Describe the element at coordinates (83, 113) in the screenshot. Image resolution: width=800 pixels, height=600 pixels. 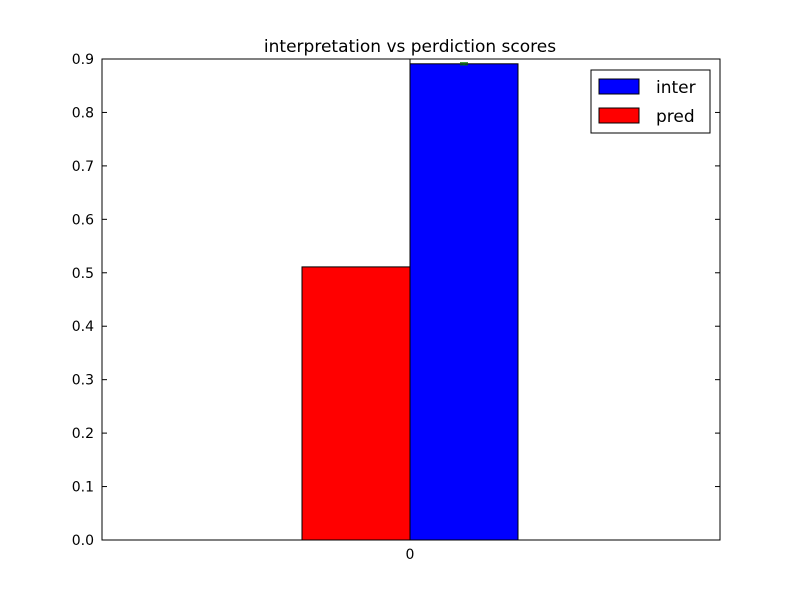
I see `y-tick-label: 0.8` at that location.